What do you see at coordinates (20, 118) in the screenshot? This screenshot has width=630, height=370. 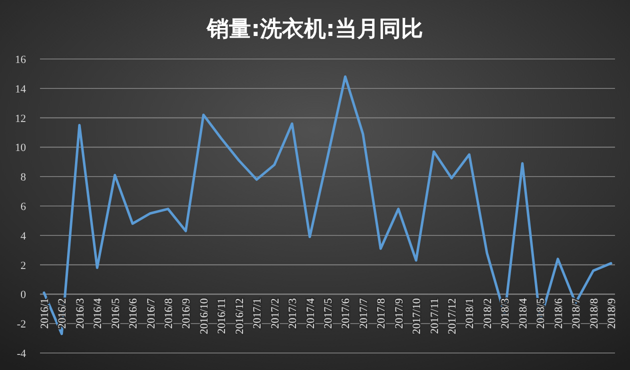 I see `y-tick-label: 12` at bounding box center [20, 118].